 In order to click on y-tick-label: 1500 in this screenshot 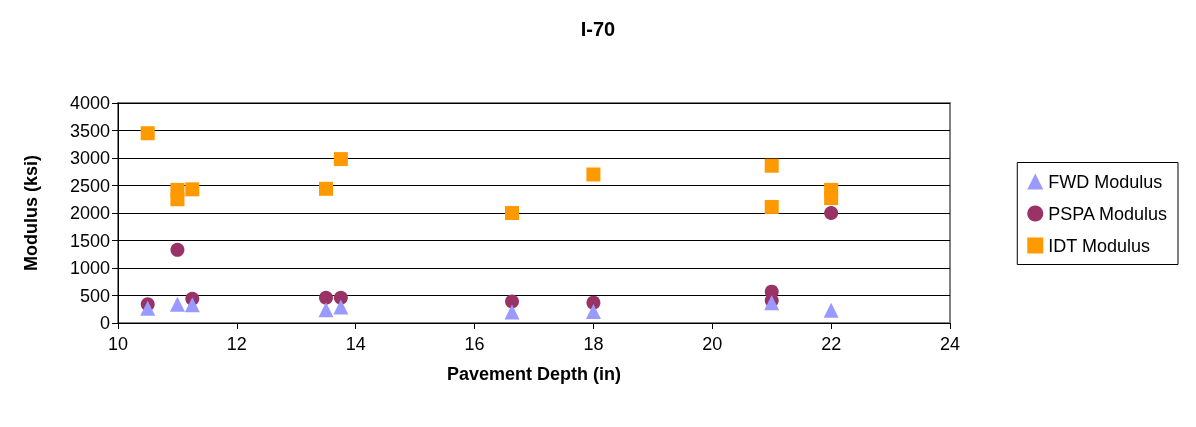, I will do `click(89, 240)`.